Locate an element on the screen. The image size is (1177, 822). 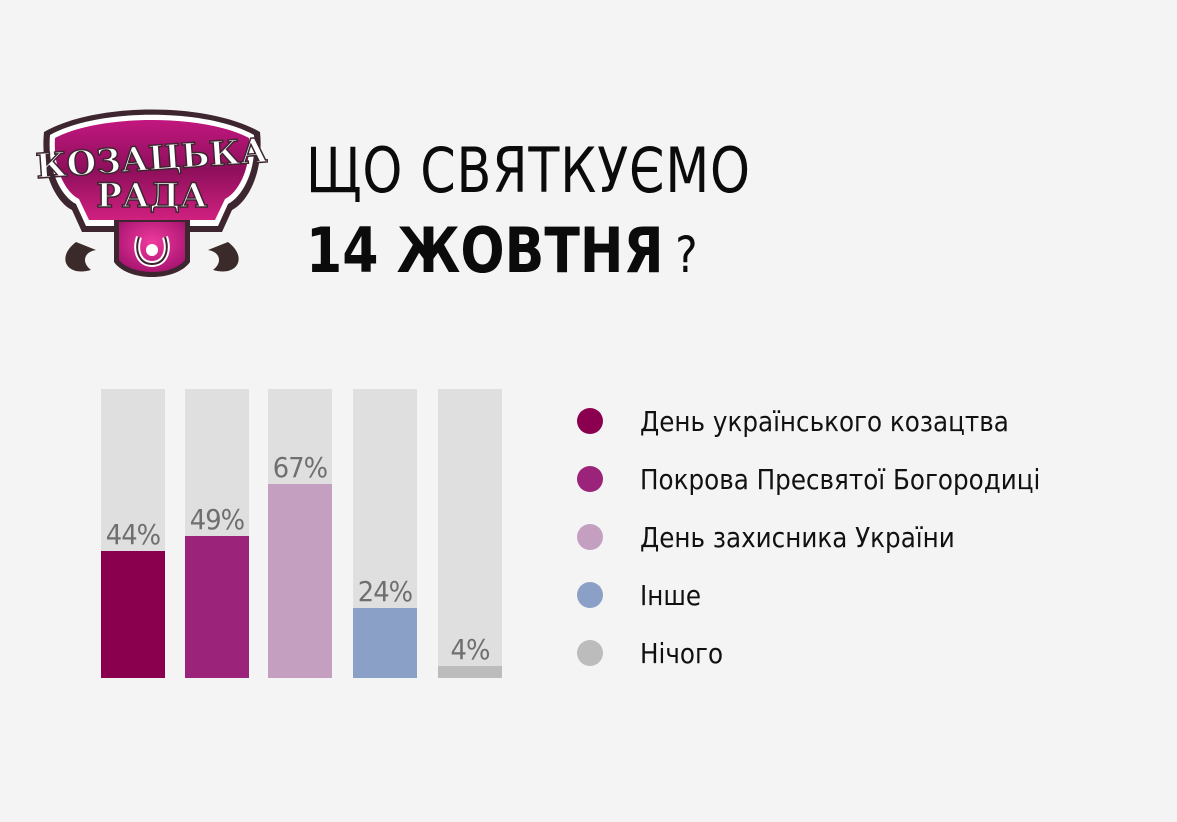
bar-value-label-5: 4% is located at coordinates (470, 649).